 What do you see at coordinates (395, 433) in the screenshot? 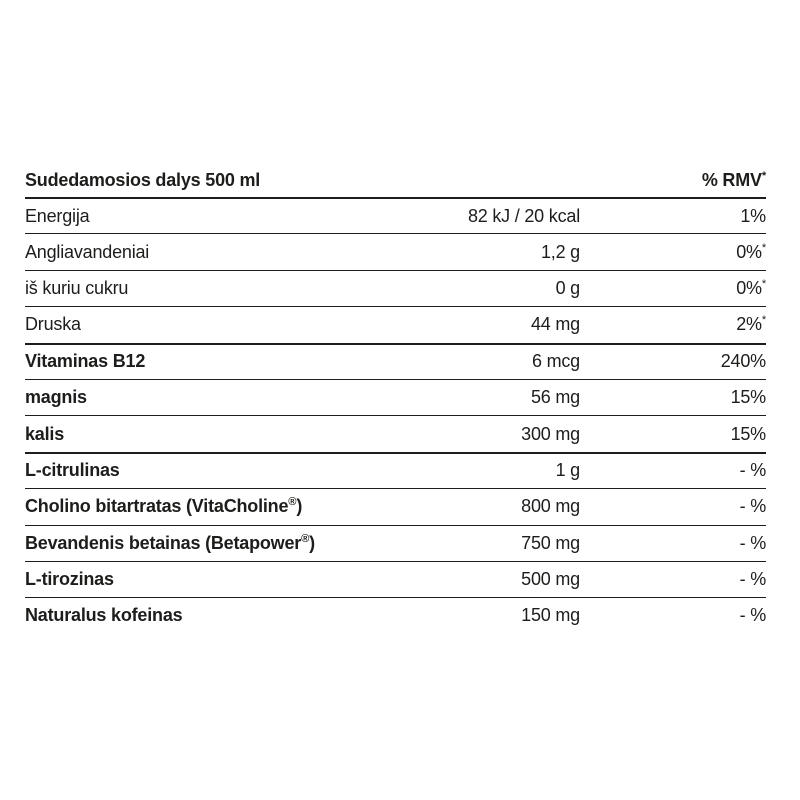
I see `table-row: kalis 300 mg 15%` at bounding box center [395, 433].